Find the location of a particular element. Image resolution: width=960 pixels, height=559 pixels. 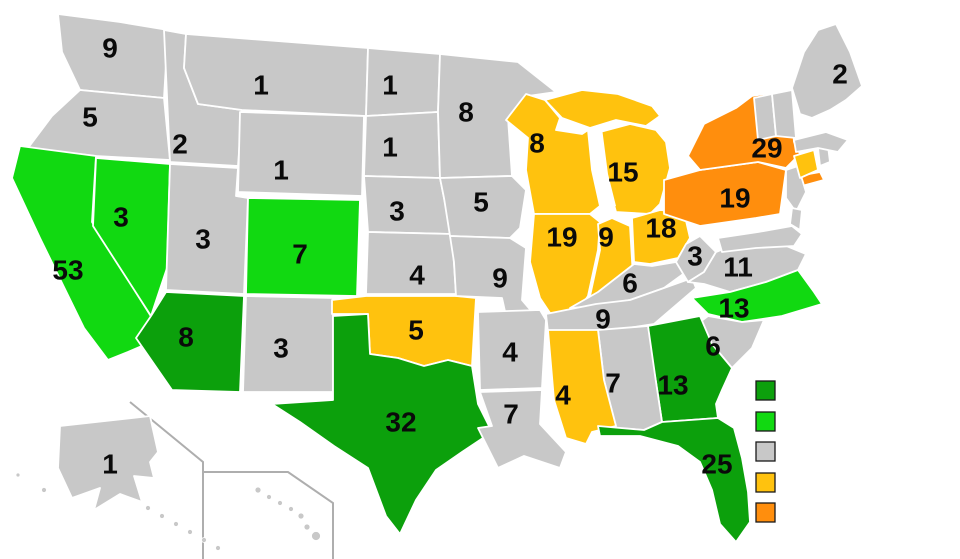

state-label-ny: 29 is located at coordinates (766, 148).